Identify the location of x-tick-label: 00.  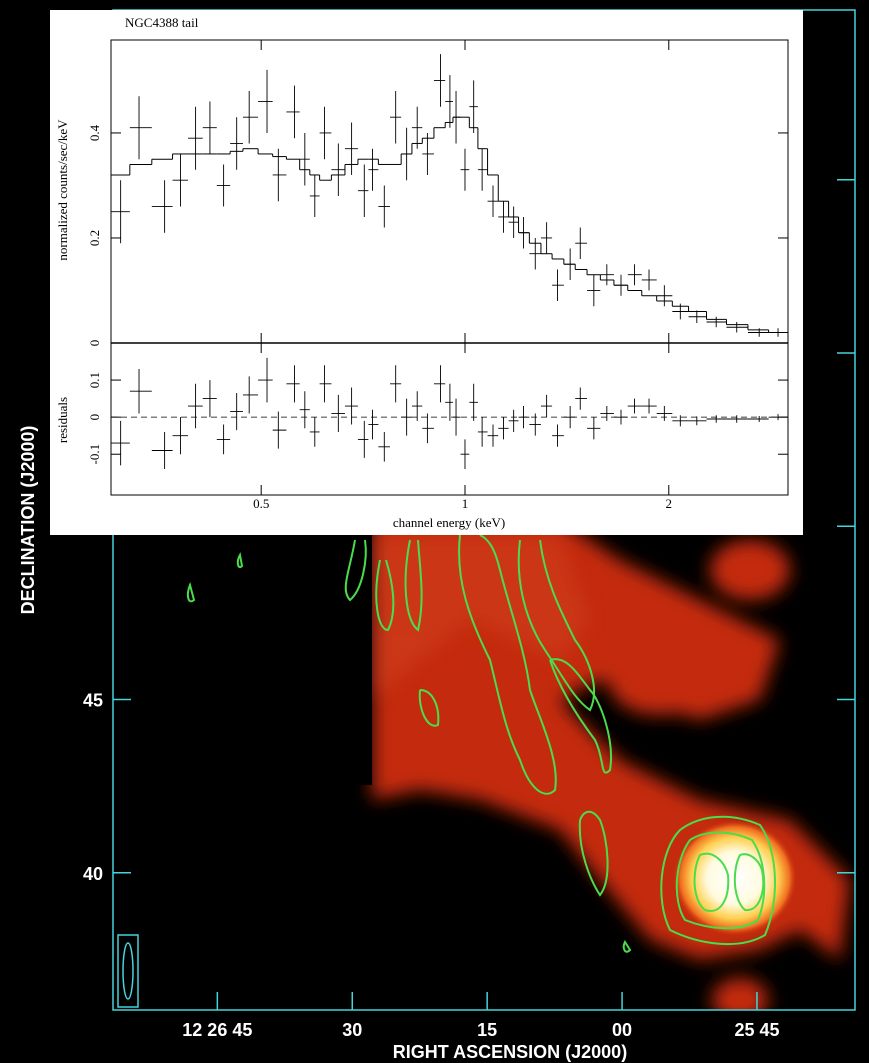
(622, 1030).